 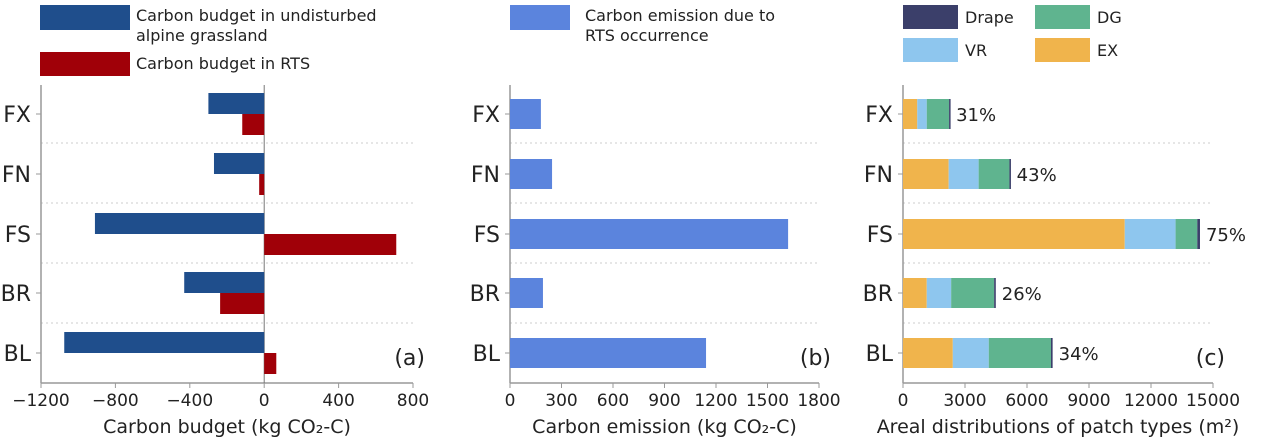 I want to click on bar-br-dg, so click(x=973, y=293).